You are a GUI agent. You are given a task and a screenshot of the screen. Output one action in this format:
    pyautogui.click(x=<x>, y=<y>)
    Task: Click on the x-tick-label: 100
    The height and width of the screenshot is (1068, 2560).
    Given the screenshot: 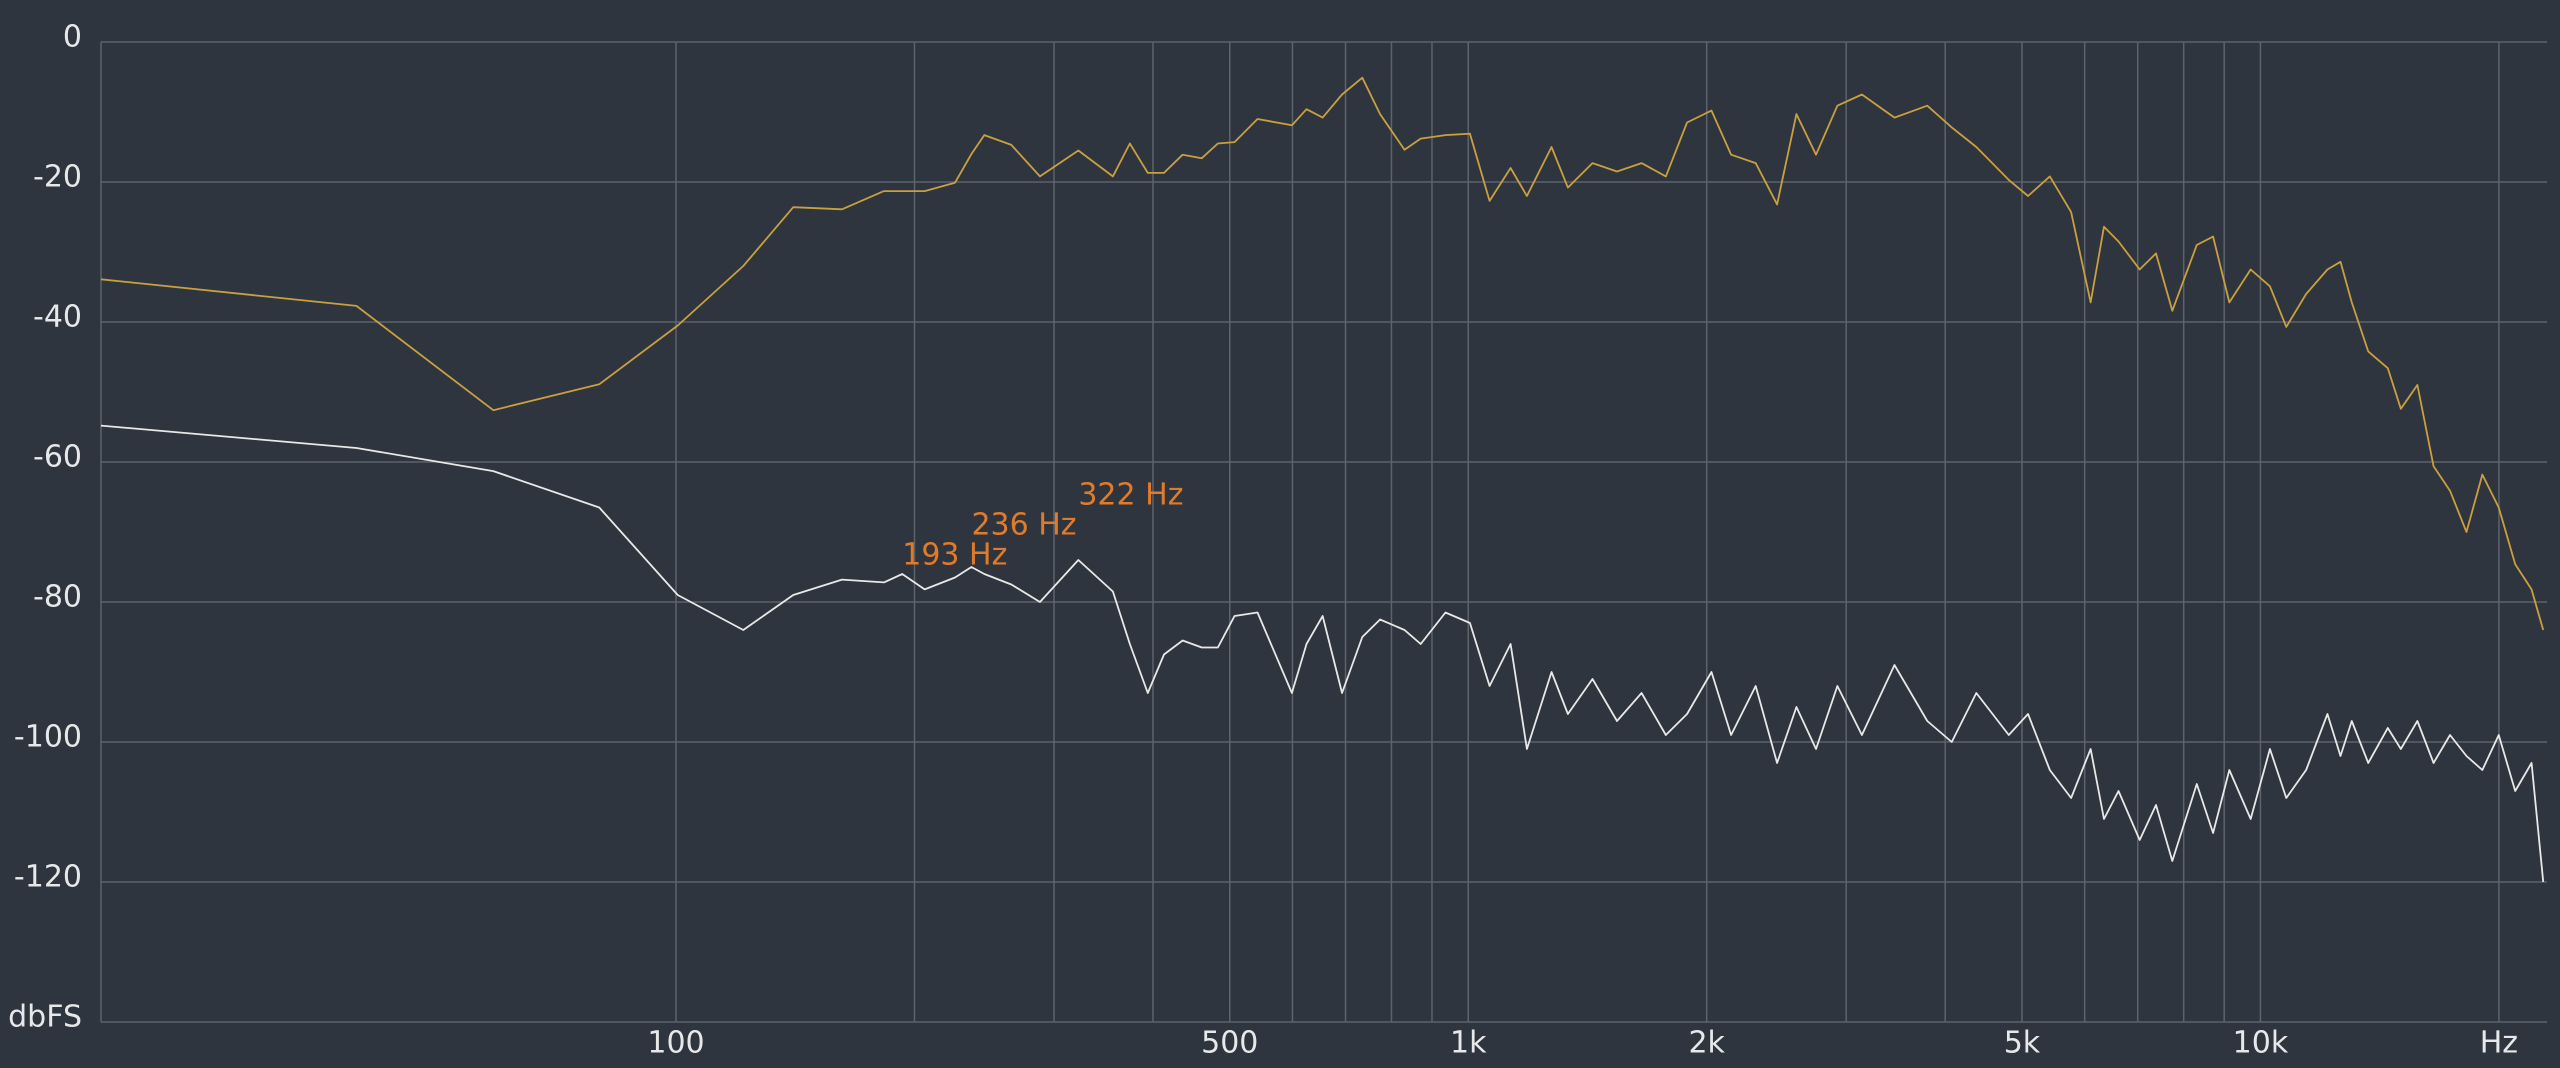 What is the action you would take?
    pyautogui.click(x=675, y=1043)
    